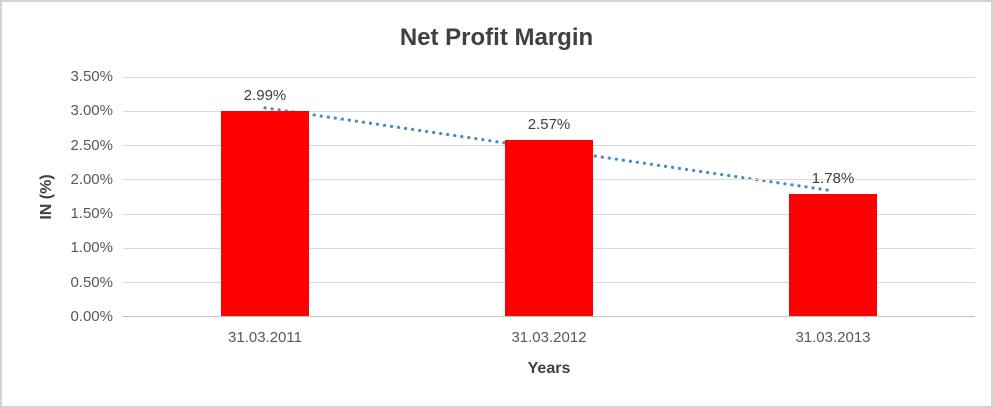 The width and height of the screenshot is (993, 408). I want to click on x-axis-title: Years, so click(549, 368).